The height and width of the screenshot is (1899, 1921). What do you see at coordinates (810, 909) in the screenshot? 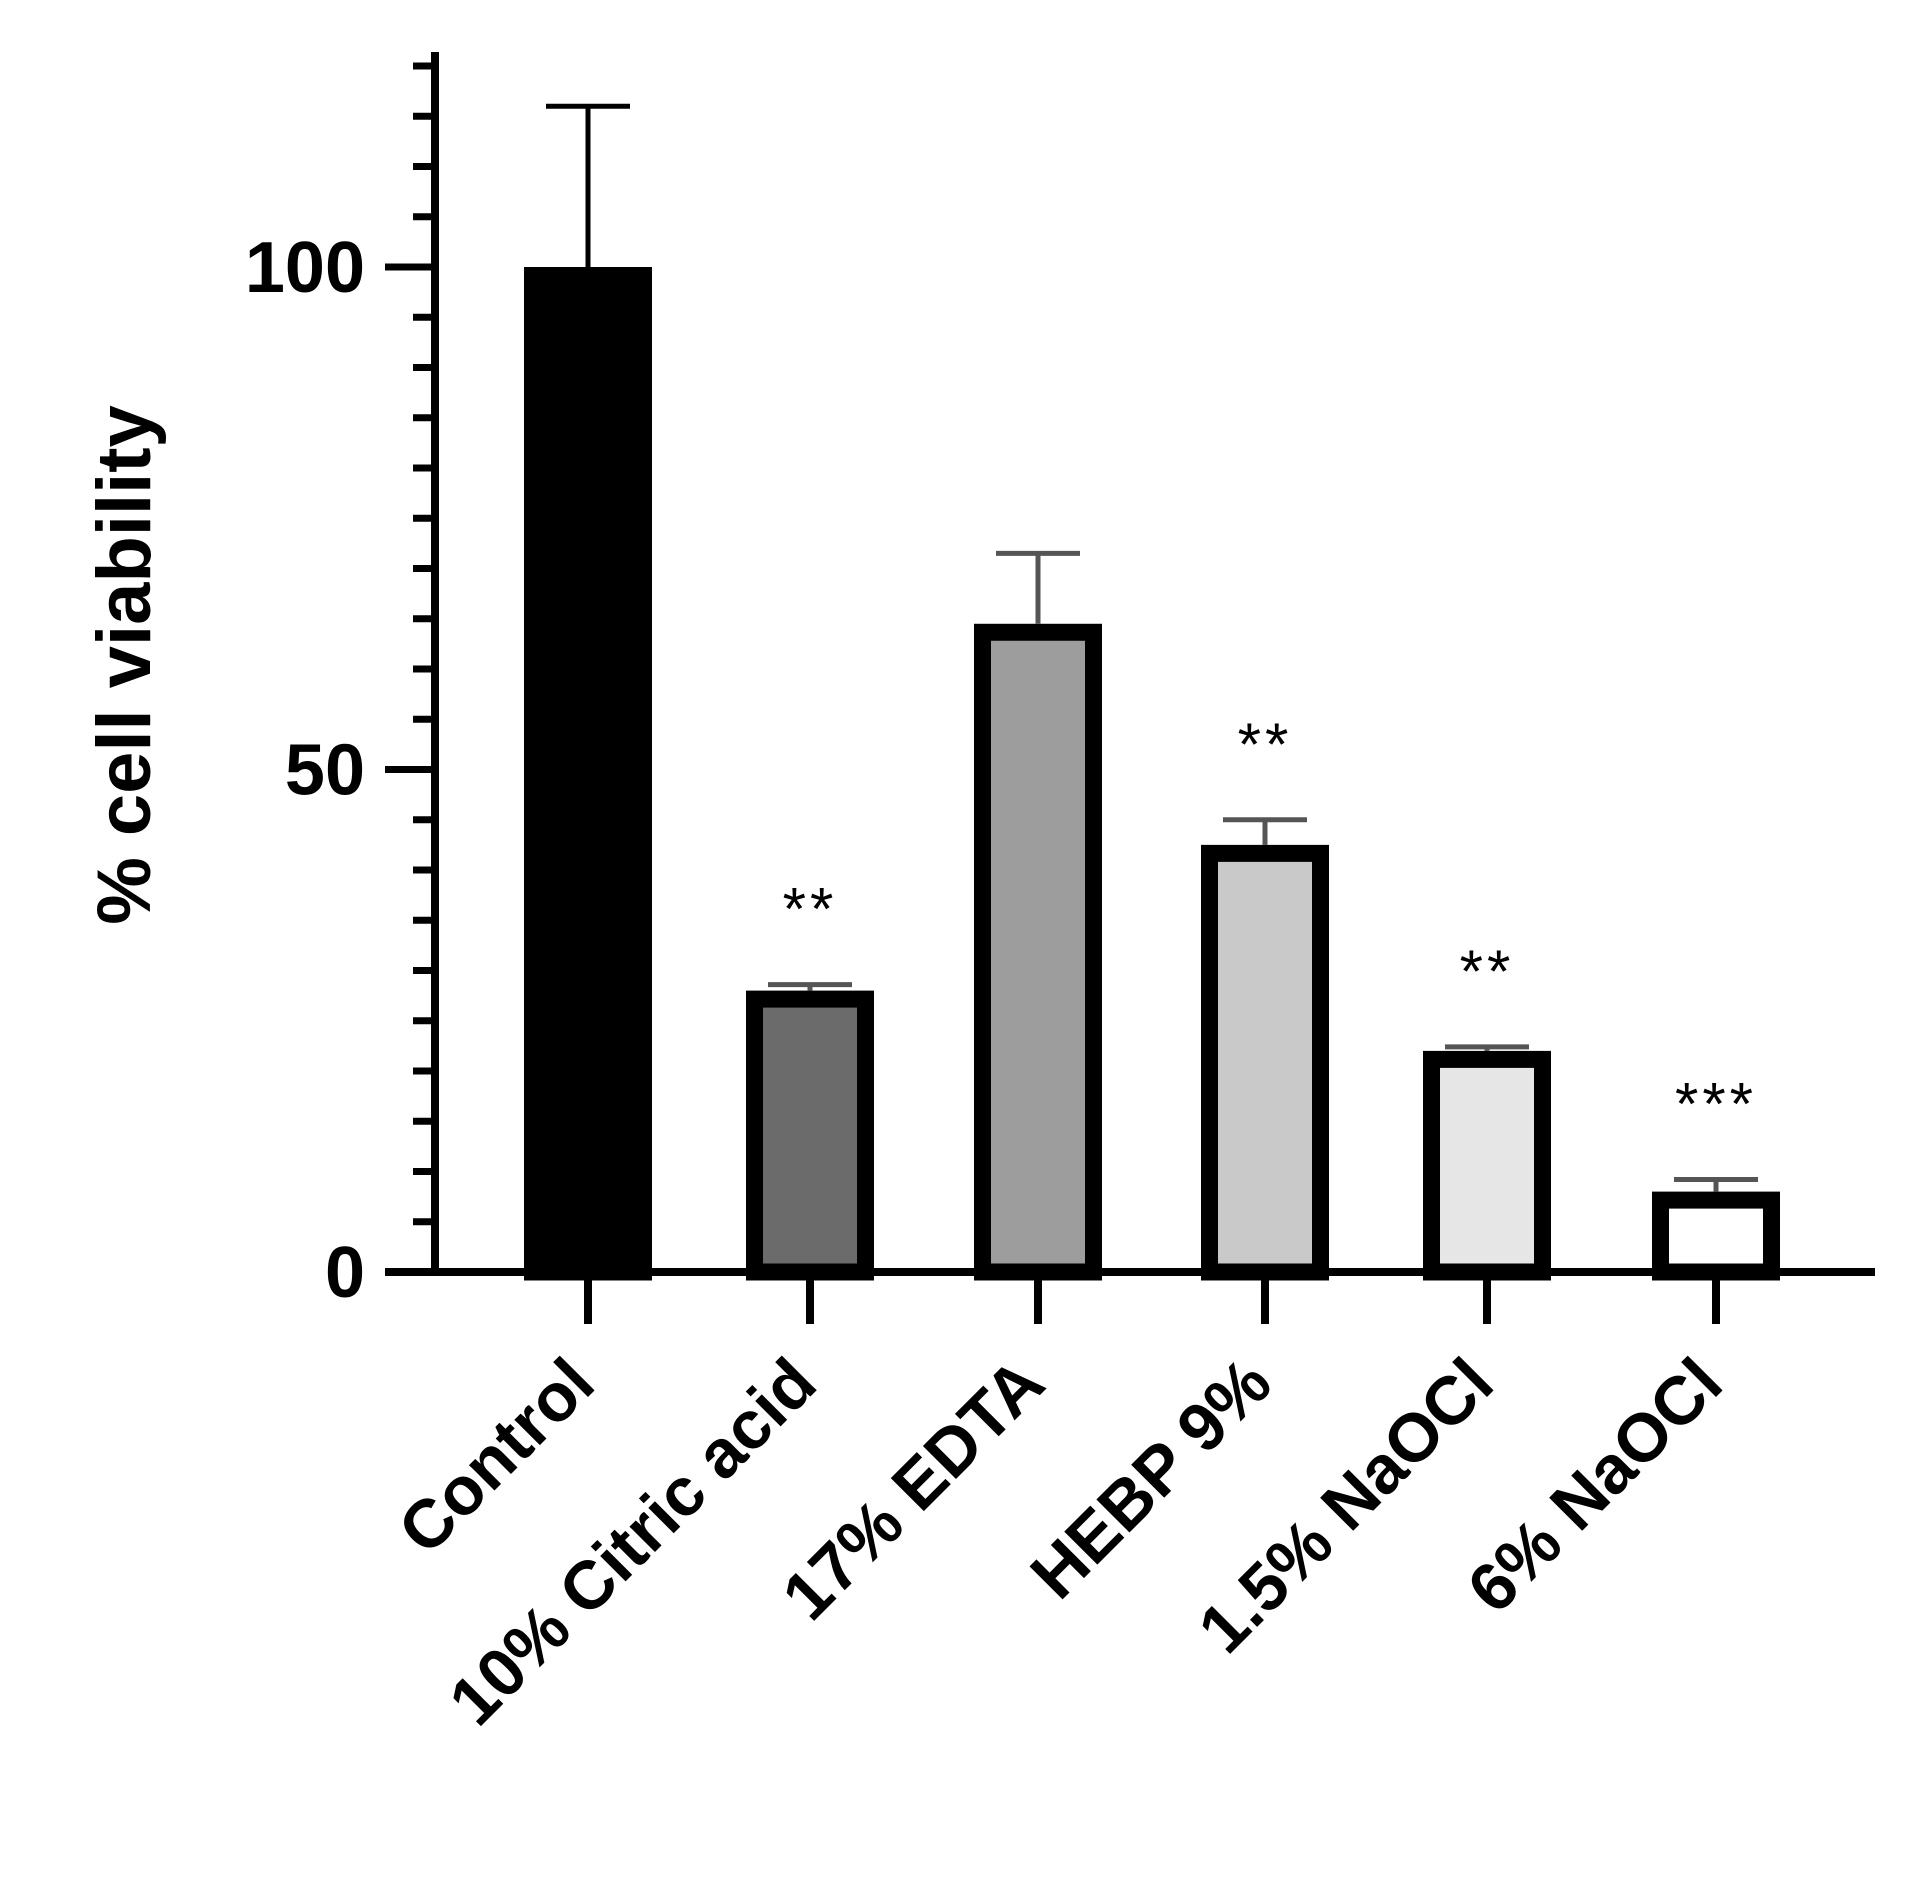
I see `significance-label-1: **` at bounding box center [810, 909].